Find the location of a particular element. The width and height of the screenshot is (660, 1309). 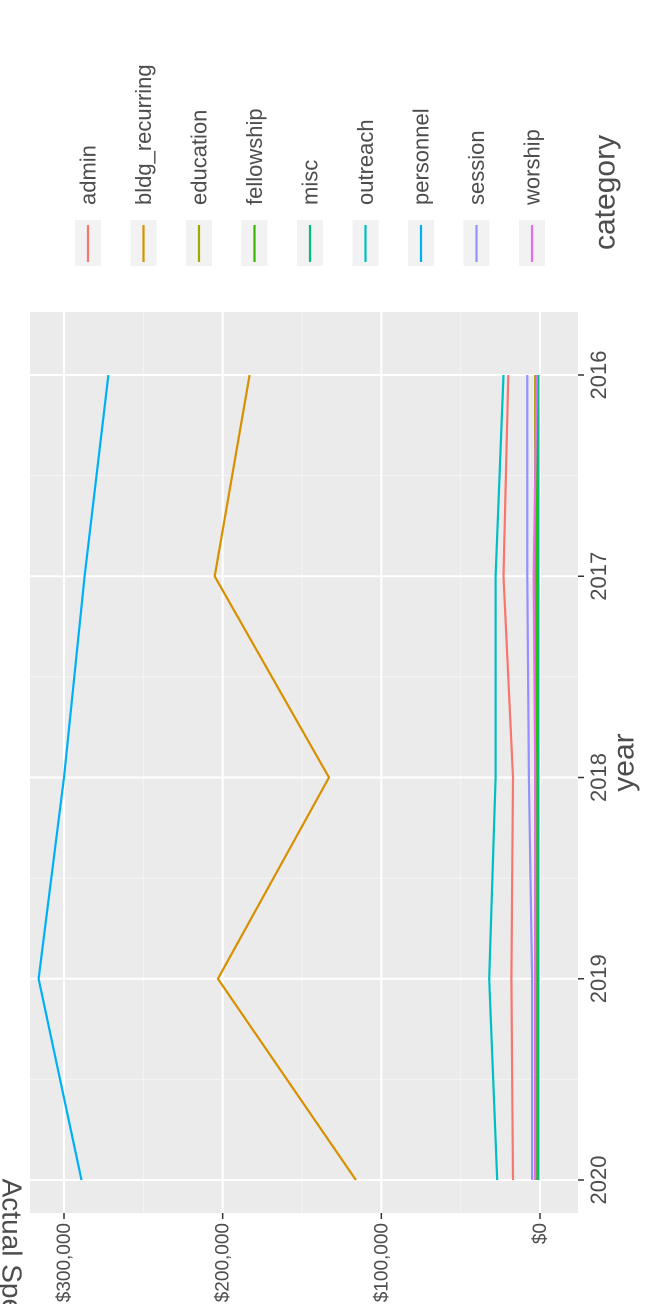

series-line-bldg_recurring is located at coordinates (285, 777).